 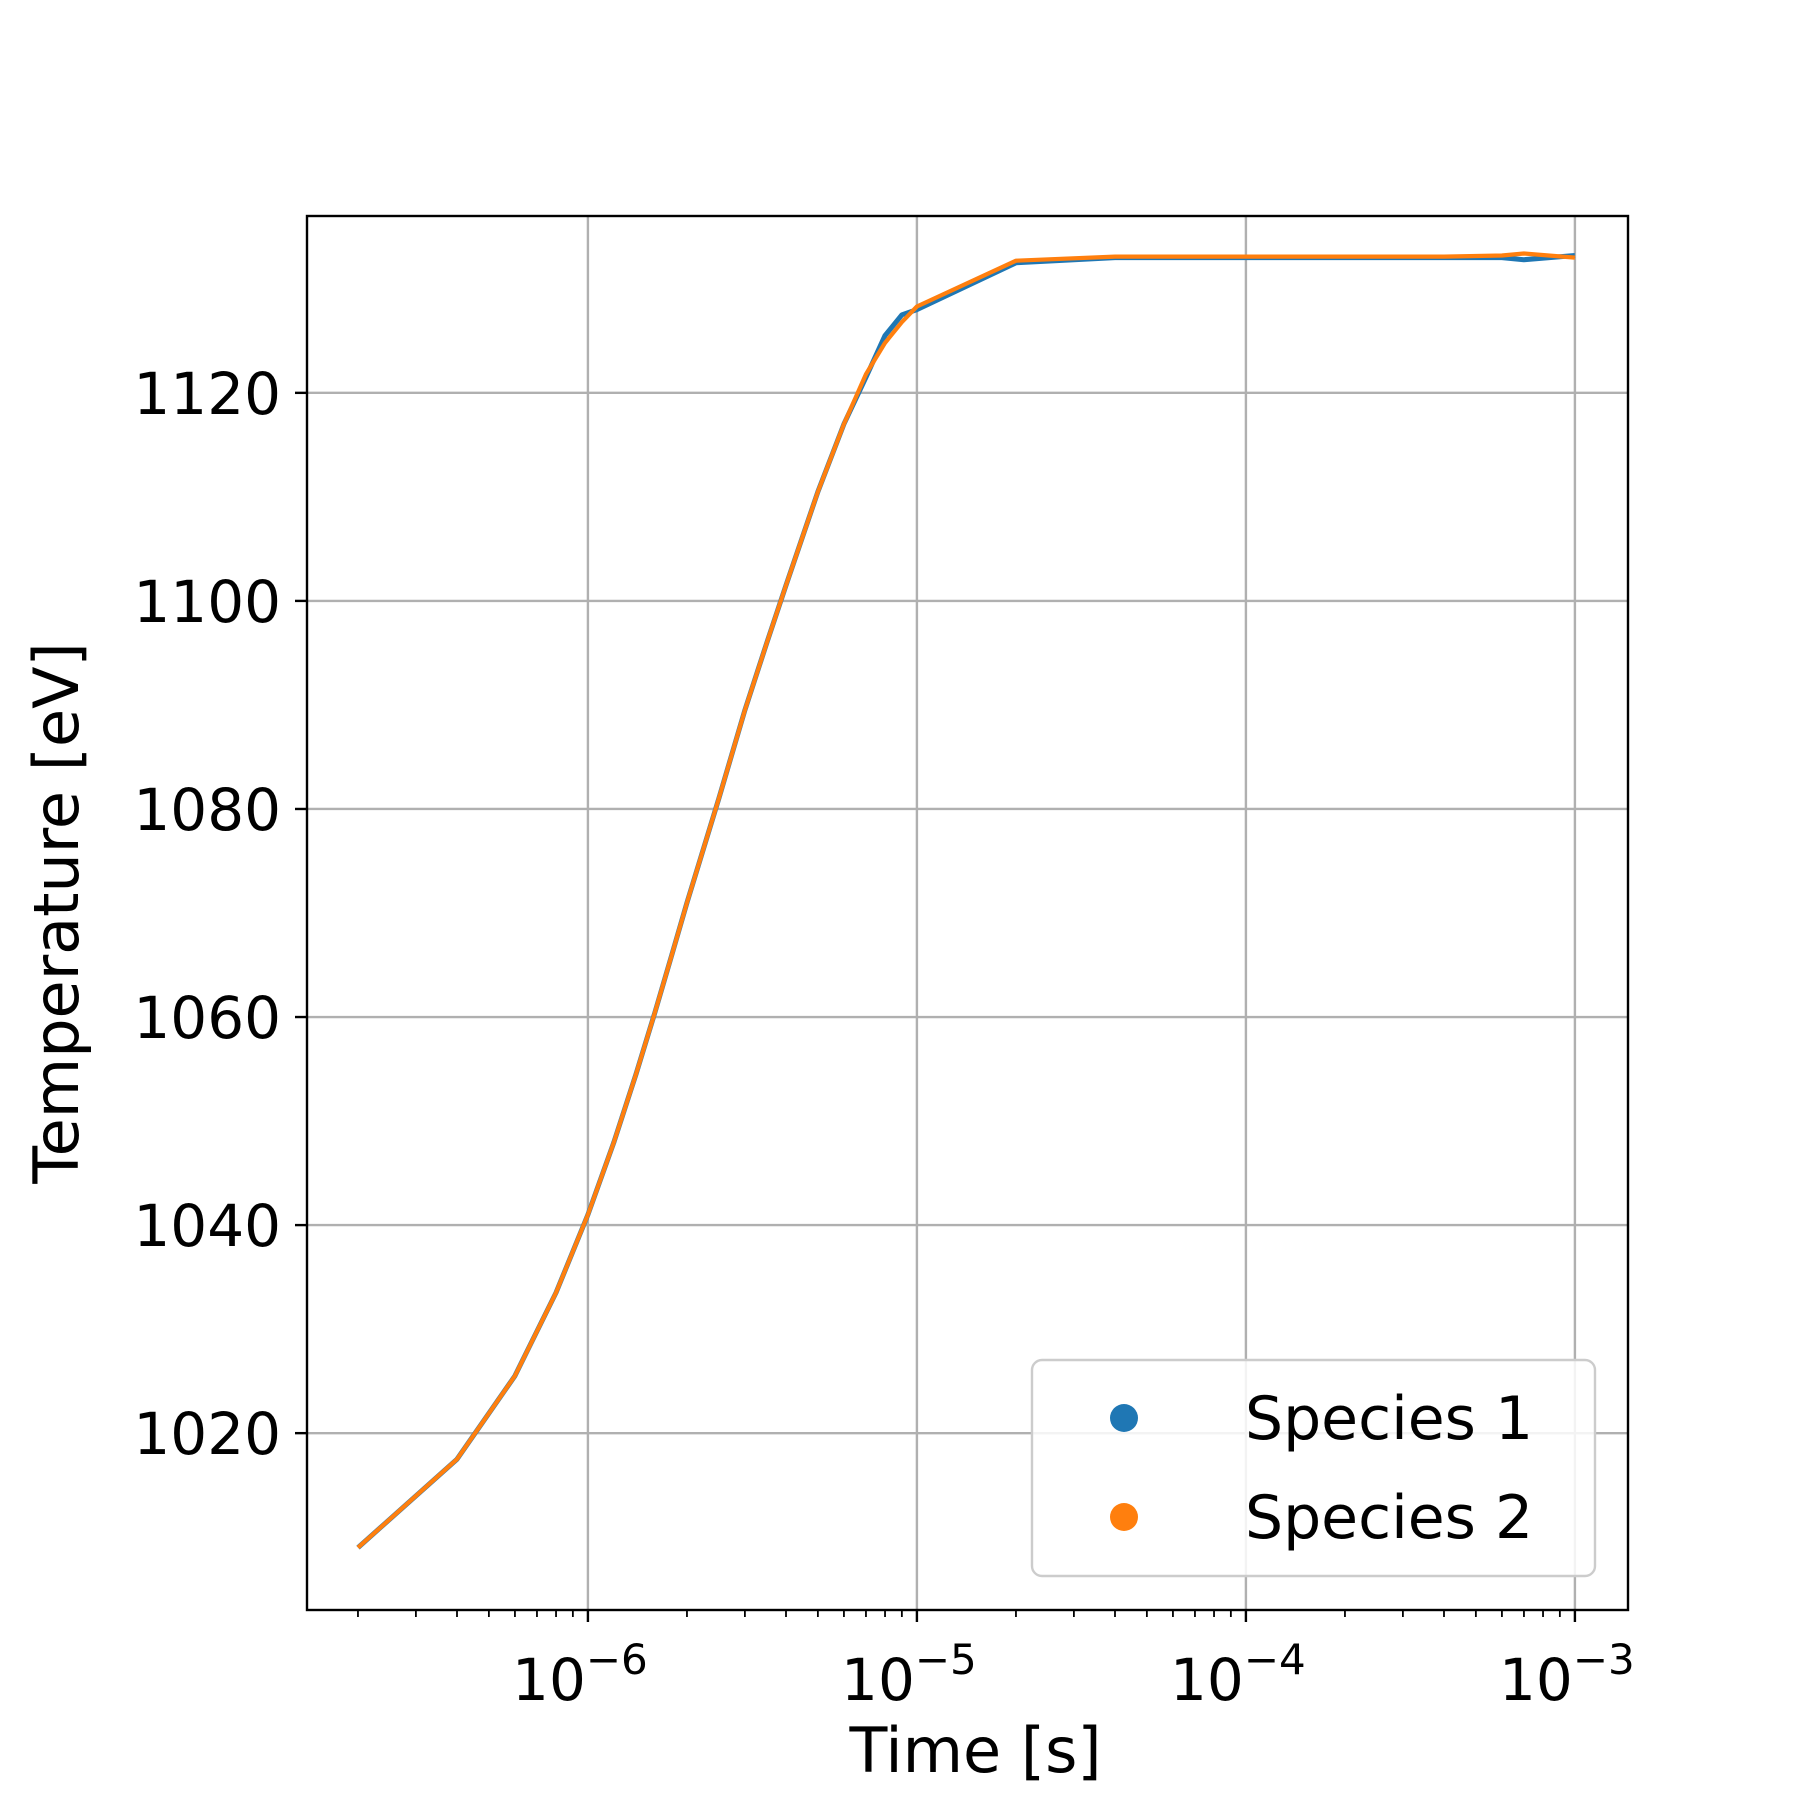 I want to click on y-tick-label: 1080, so click(x=207, y=810).